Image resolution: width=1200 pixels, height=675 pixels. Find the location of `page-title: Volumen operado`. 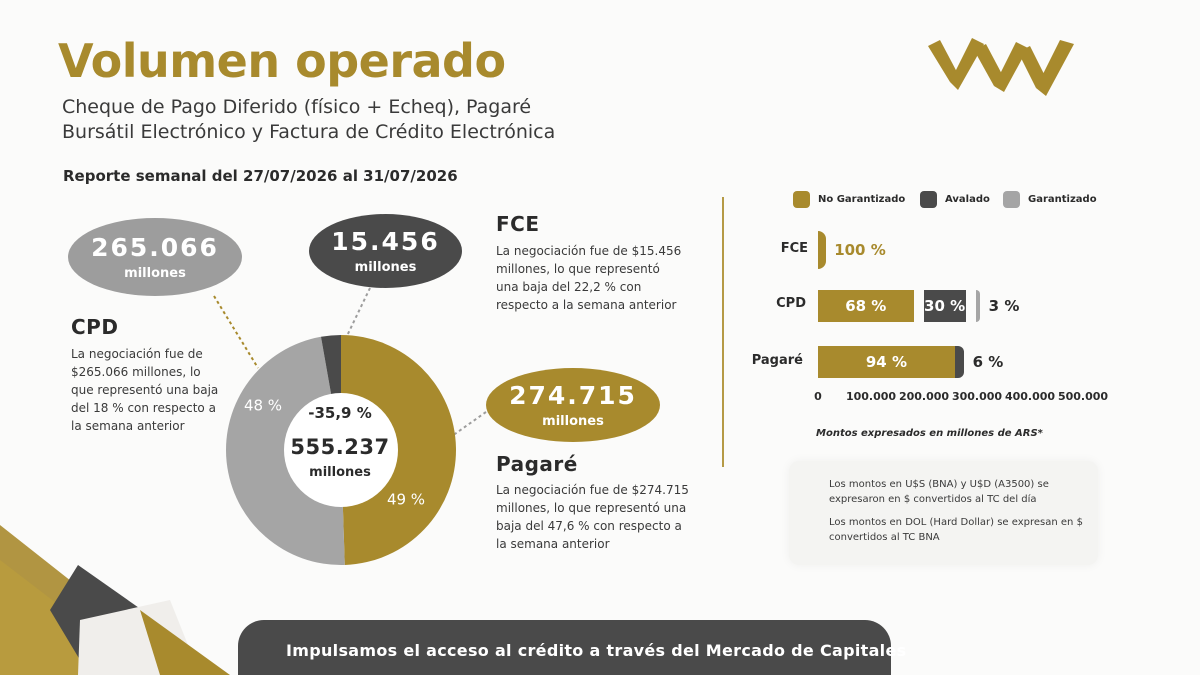

page-title: Volumen operado is located at coordinates (282, 61).